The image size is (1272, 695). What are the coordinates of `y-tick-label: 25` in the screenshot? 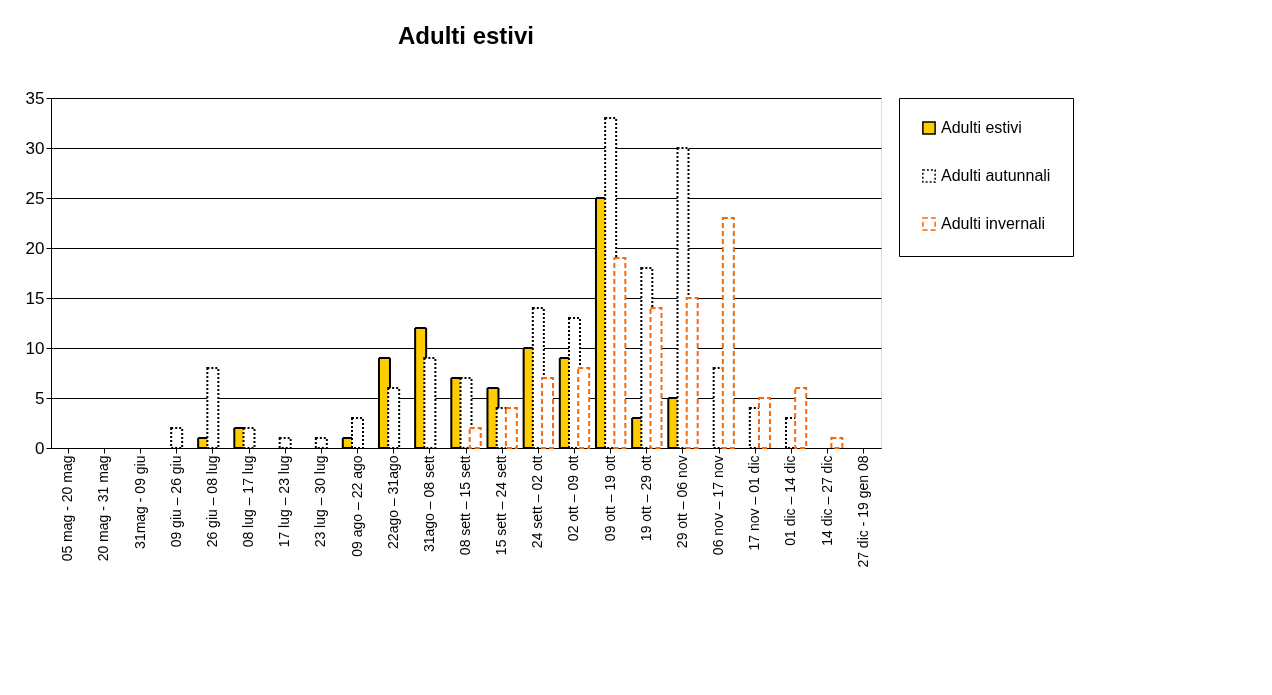 It's located at (35, 198).